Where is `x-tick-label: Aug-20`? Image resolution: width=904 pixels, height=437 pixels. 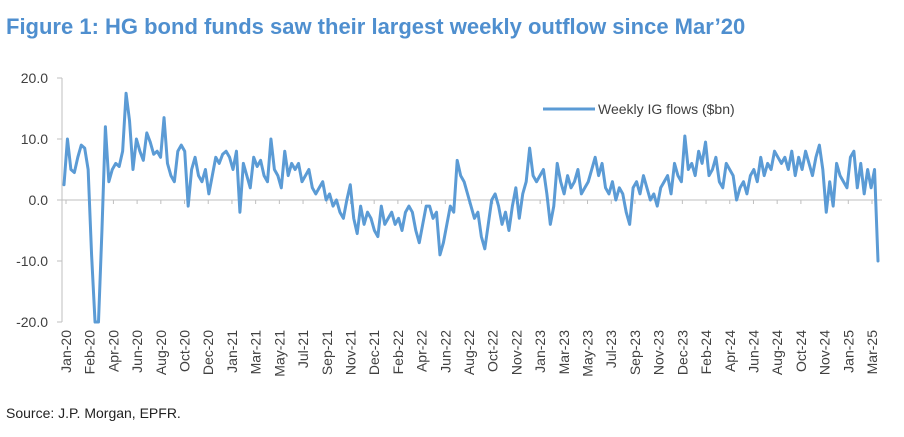
x-tick-label: Aug-20 is located at coordinates (161, 352).